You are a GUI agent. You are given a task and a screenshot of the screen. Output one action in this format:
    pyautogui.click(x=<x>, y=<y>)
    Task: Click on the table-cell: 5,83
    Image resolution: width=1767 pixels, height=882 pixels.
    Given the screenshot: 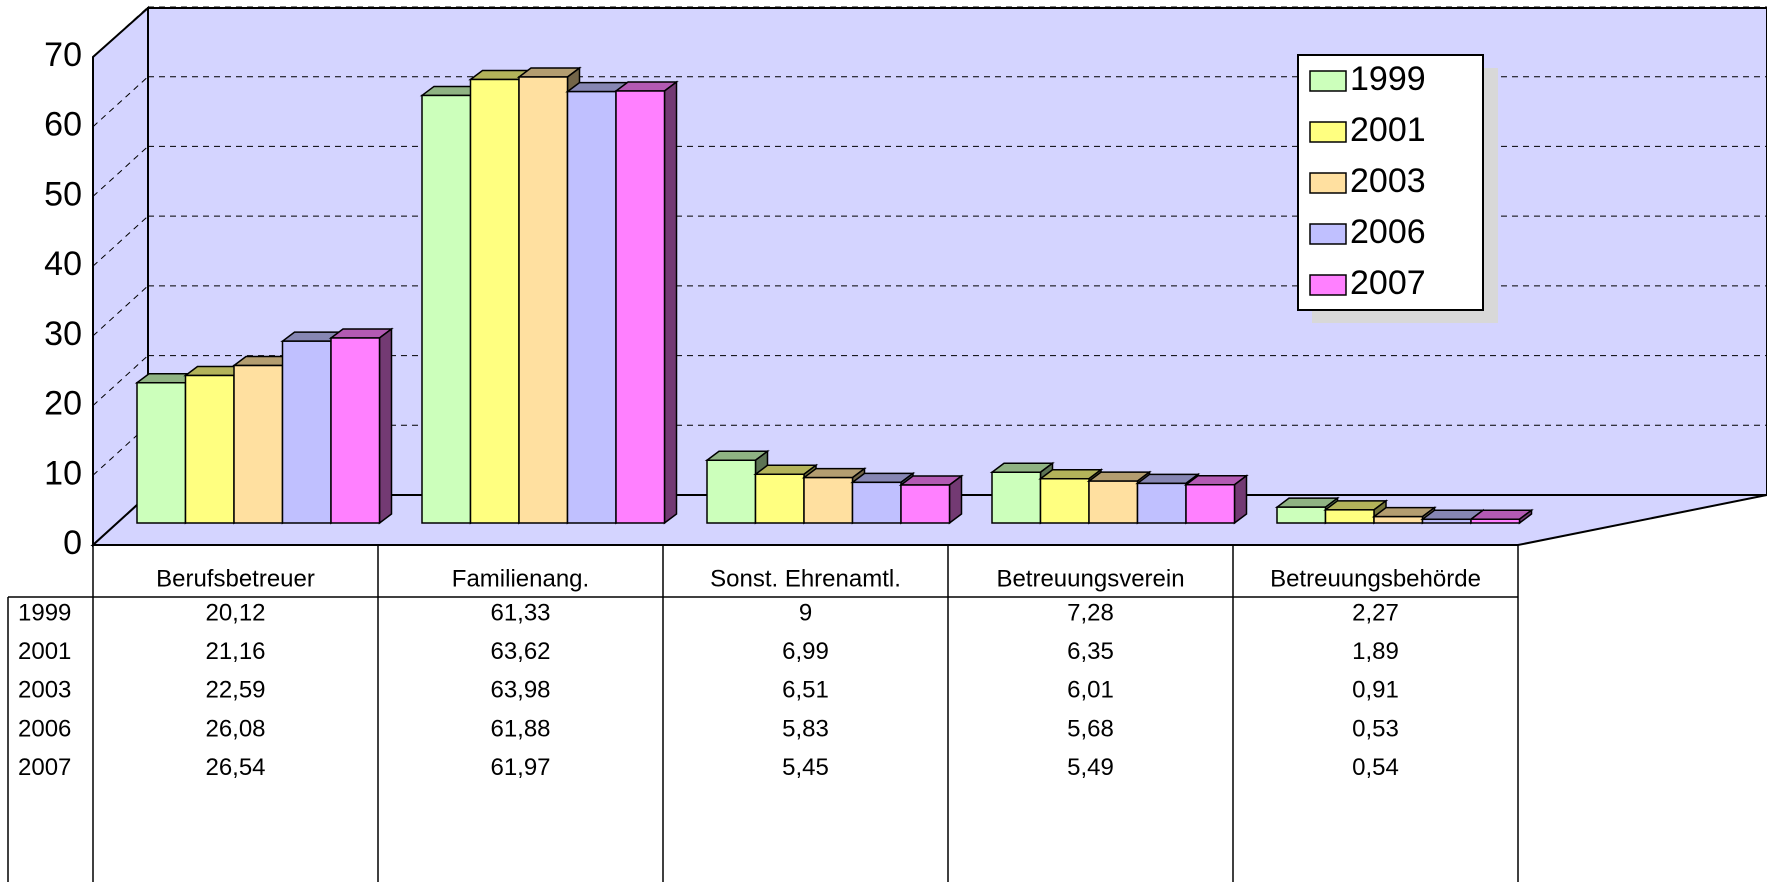 What is the action you would take?
    pyautogui.click(x=805, y=728)
    